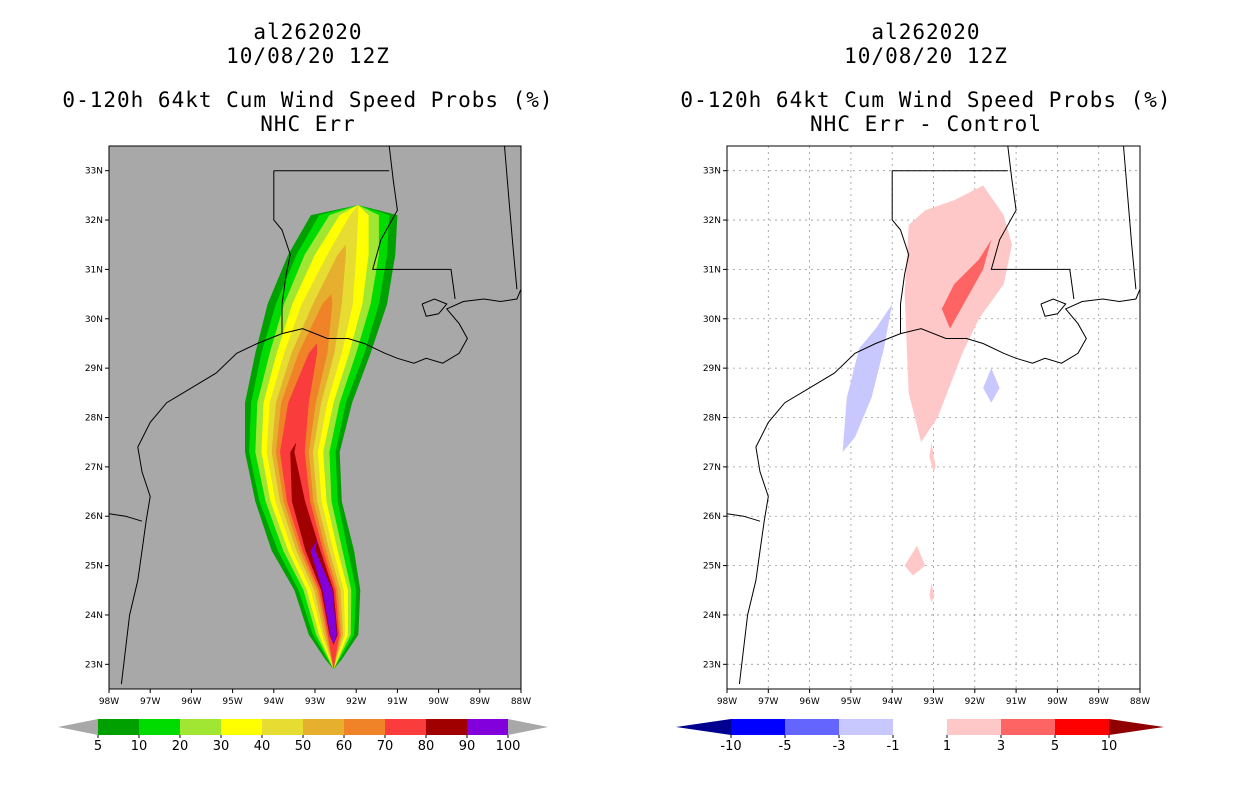 This screenshot has height=800, width=1236. I want to click on y-tick-label-0-3: 26N, so click(94, 517).